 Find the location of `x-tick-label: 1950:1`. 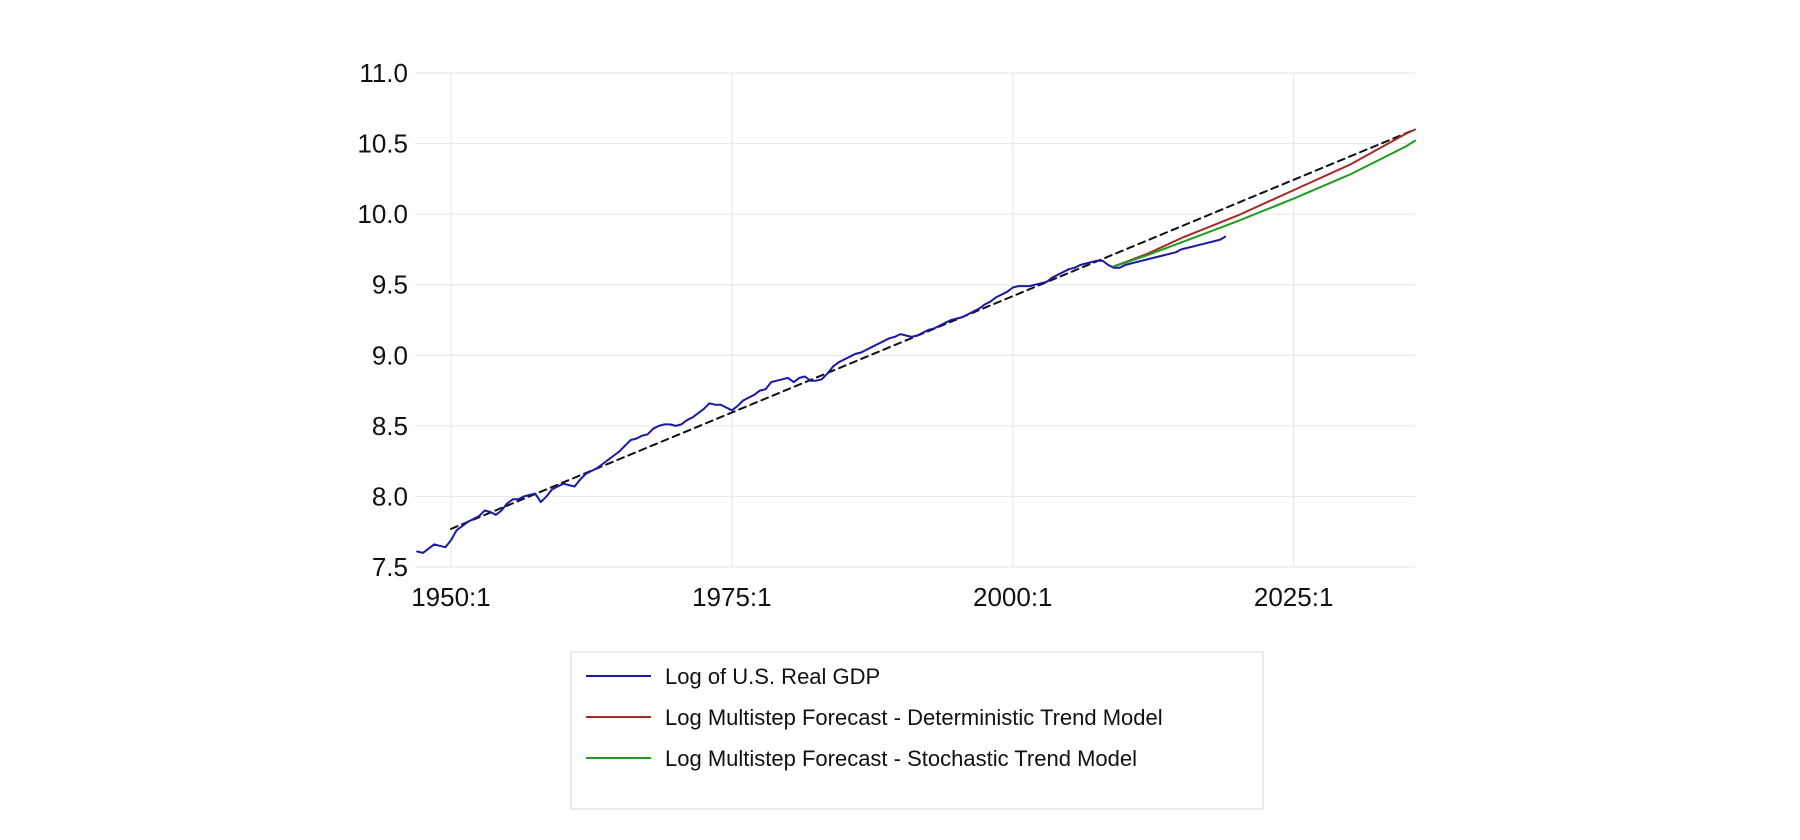

x-tick-label: 1950:1 is located at coordinates (451, 597).